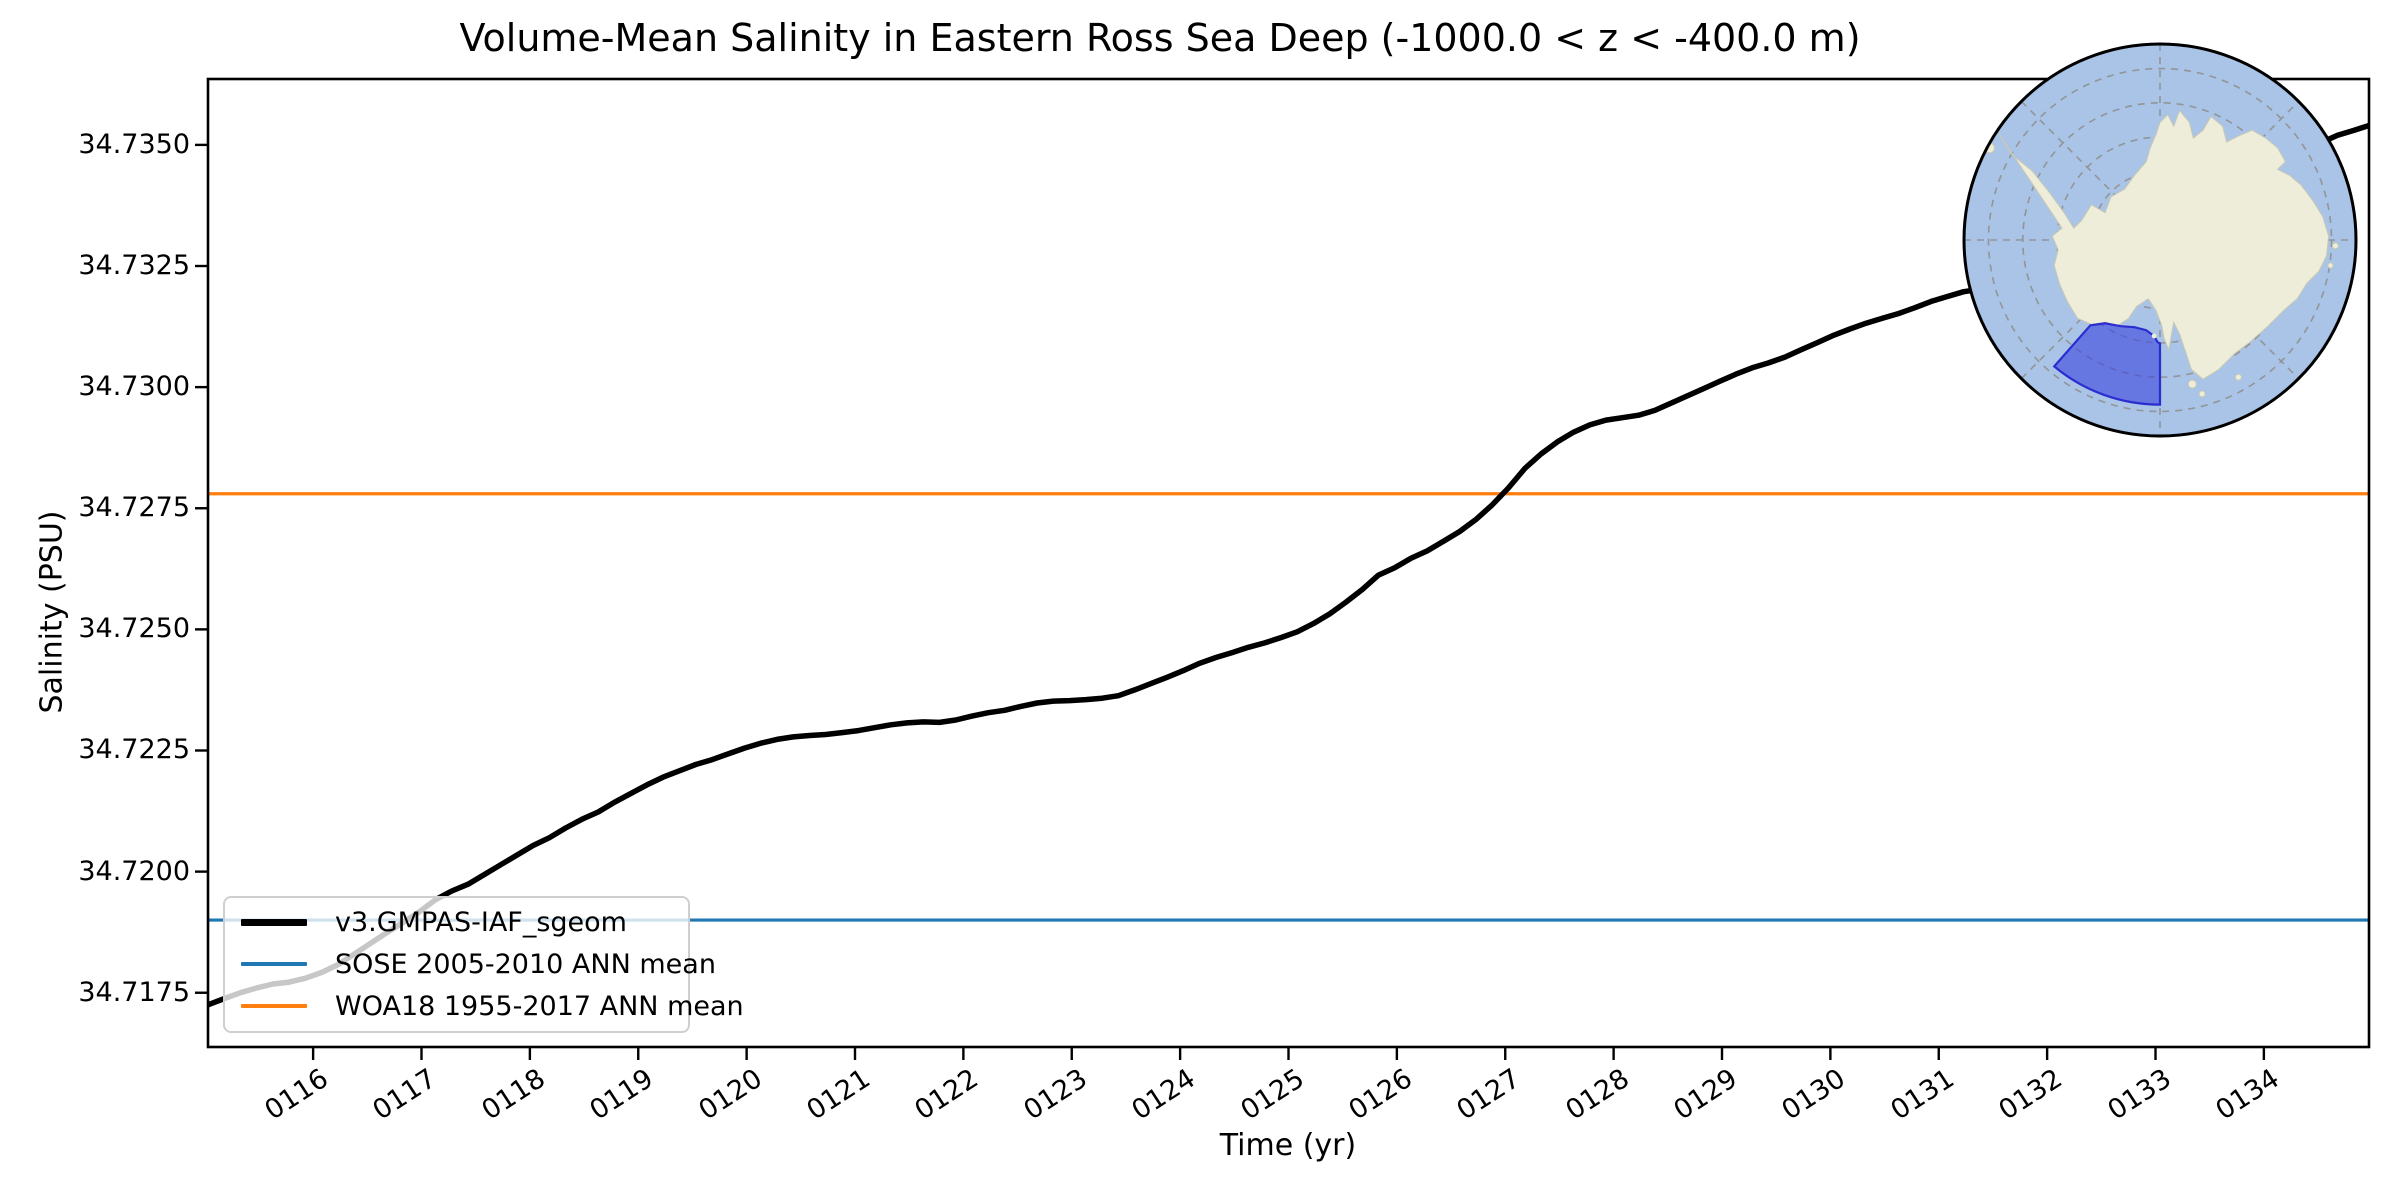 This screenshot has width=2400, height=1200. What do you see at coordinates (2154, 336) in the screenshot?
I see `ross-region-islet` at bounding box center [2154, 336].